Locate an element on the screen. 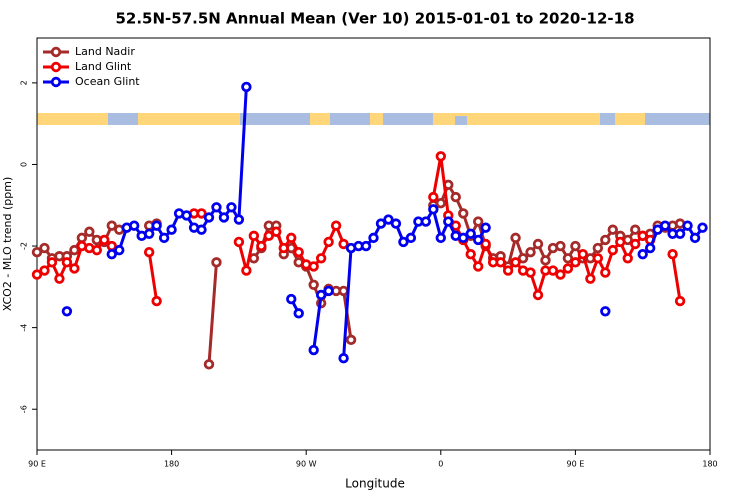 Image resolution: width=750 pixels, height=500 pixels. y-axis-label: XCO2 - MLO trend (ppm) is located at coordinates (7, 244).